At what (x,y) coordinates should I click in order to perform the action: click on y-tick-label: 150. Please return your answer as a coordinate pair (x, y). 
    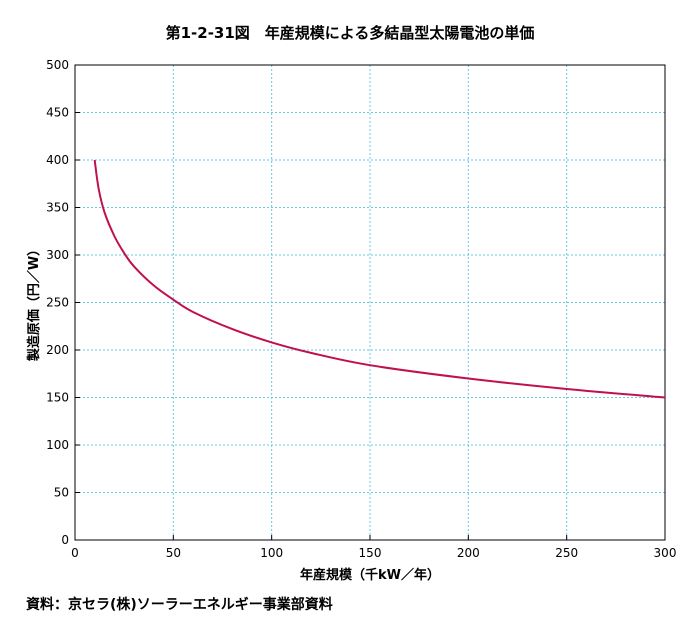
    Looking at the image, I should click on (57, 398).